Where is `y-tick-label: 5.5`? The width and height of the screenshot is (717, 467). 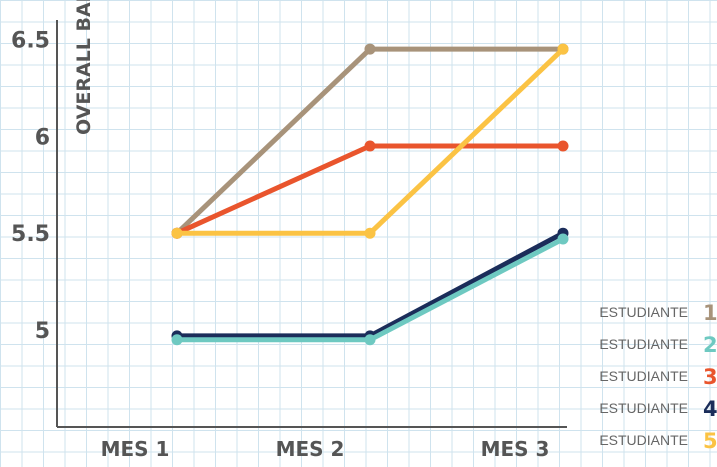
y-tick-label: 5.5 is located at coordinates (30, 234).